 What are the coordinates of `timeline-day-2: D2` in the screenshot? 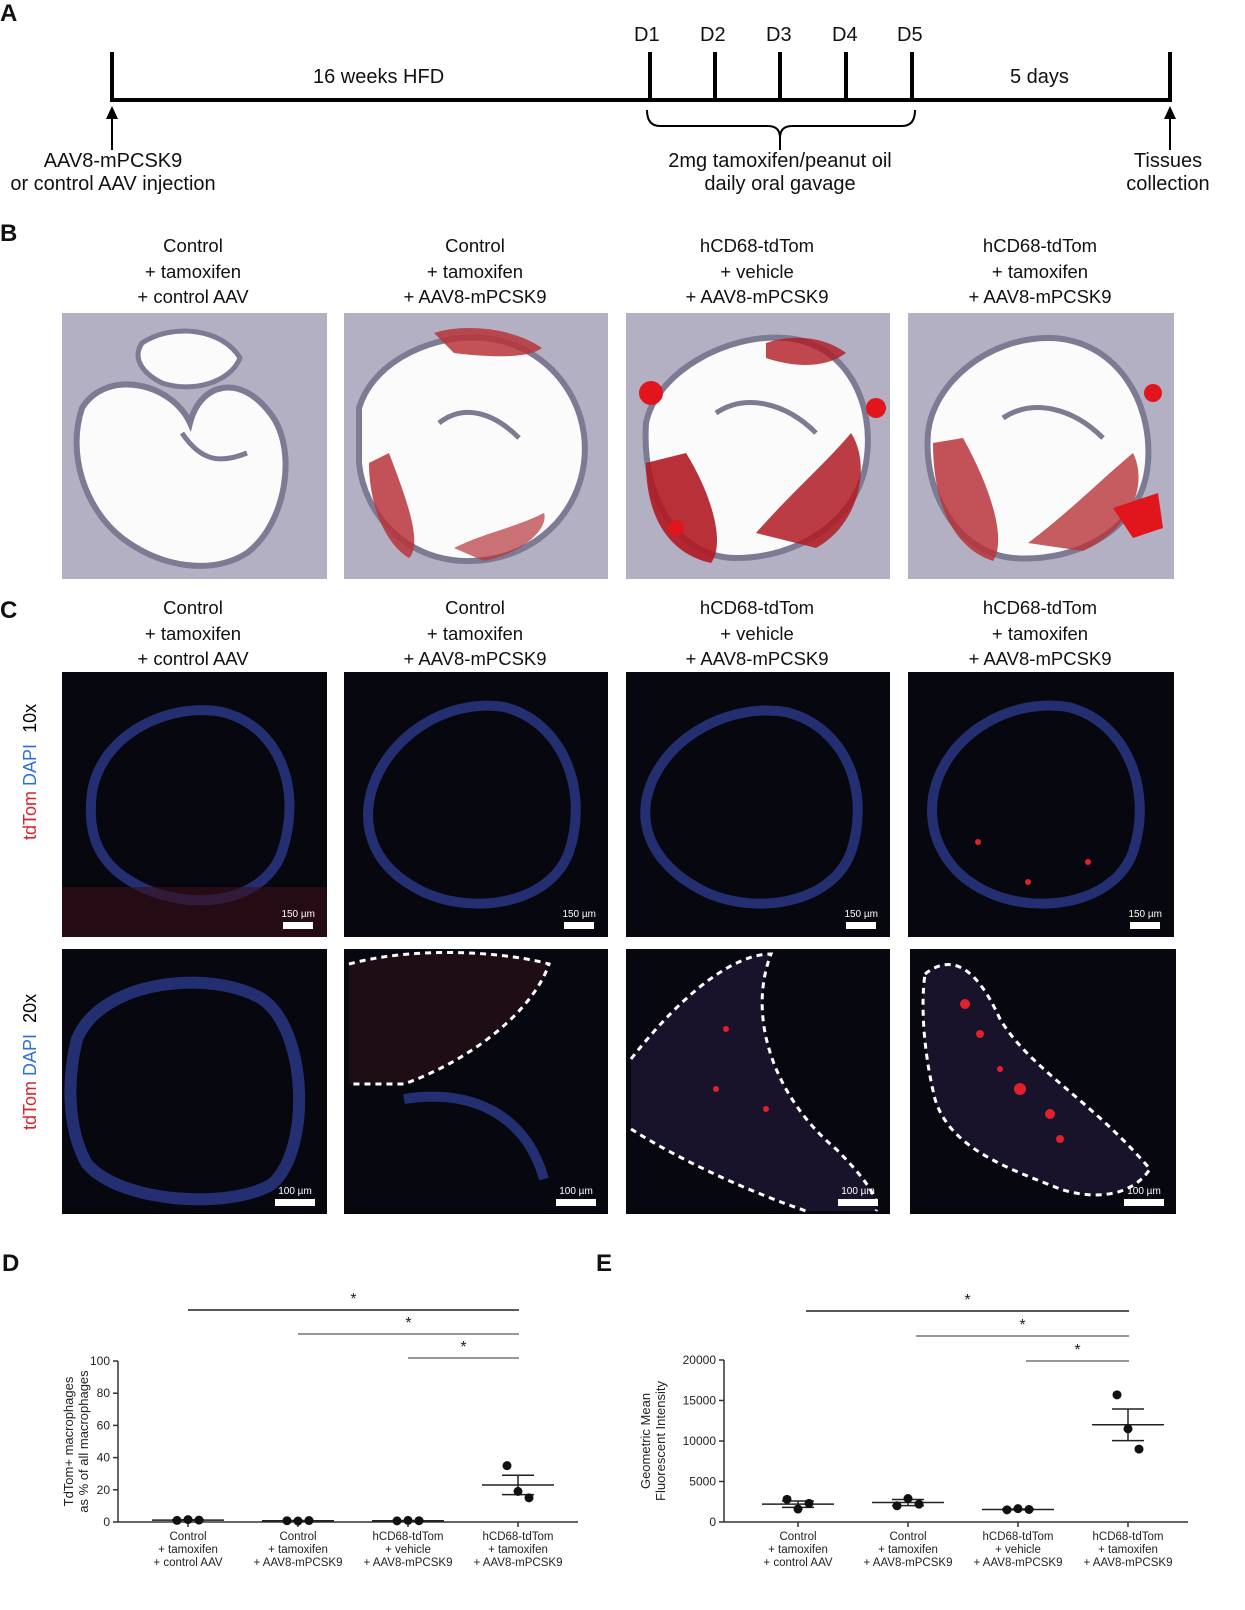 It's located at (713, 35).